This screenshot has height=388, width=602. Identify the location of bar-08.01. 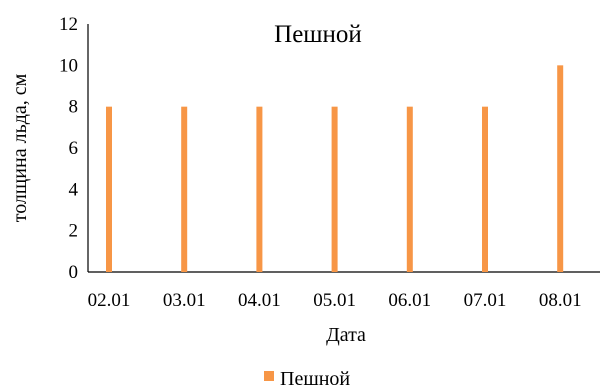
(560, 168).